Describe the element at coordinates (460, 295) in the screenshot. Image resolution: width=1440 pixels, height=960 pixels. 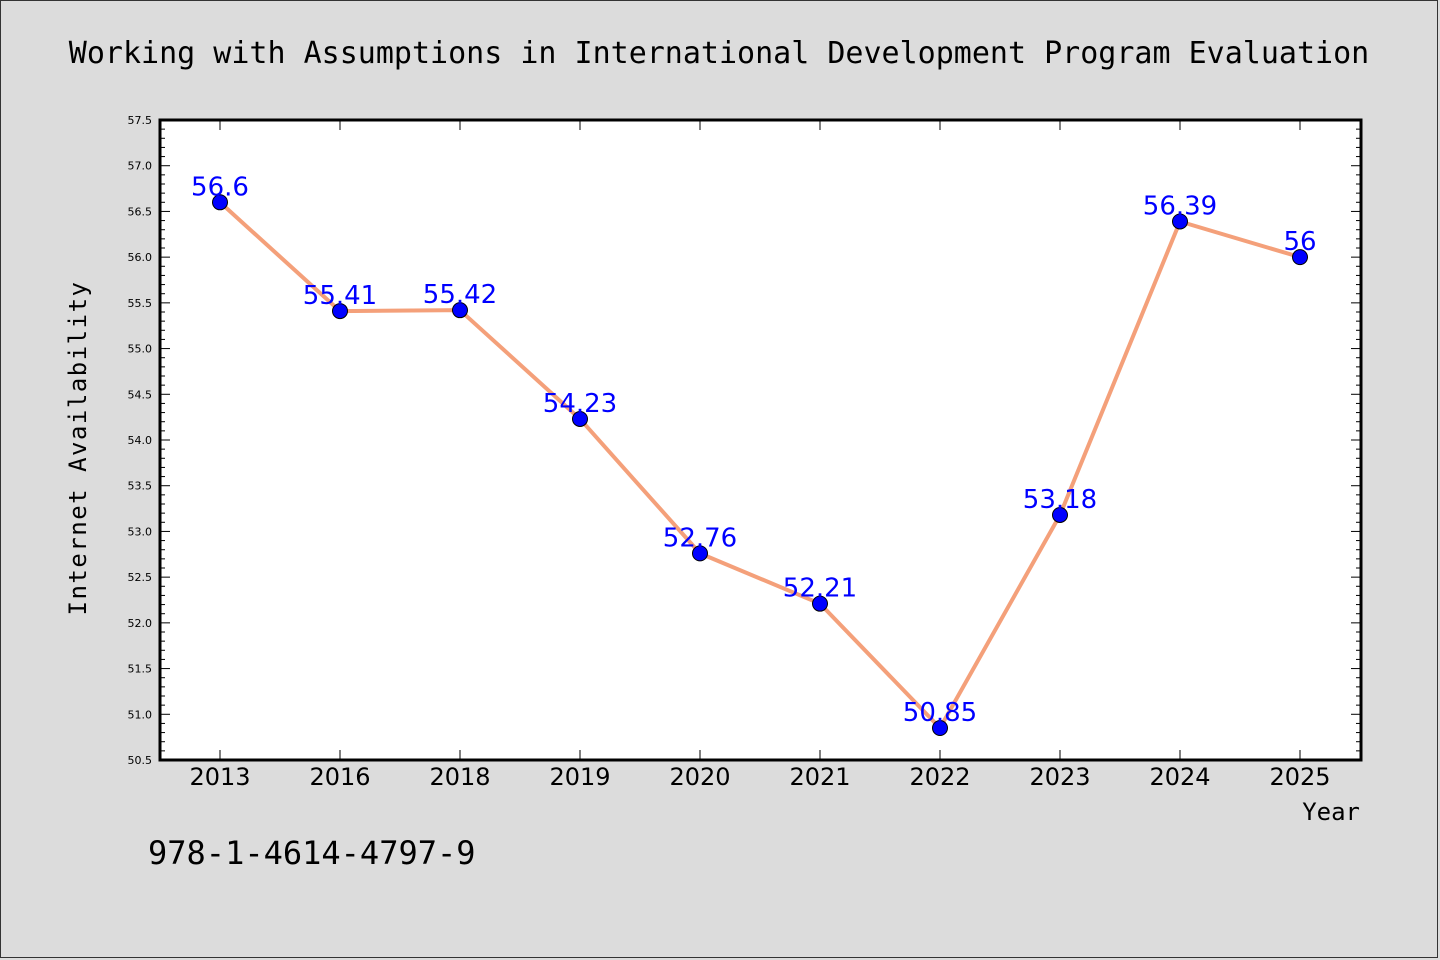
I see `data-label: 55.42` at that location.